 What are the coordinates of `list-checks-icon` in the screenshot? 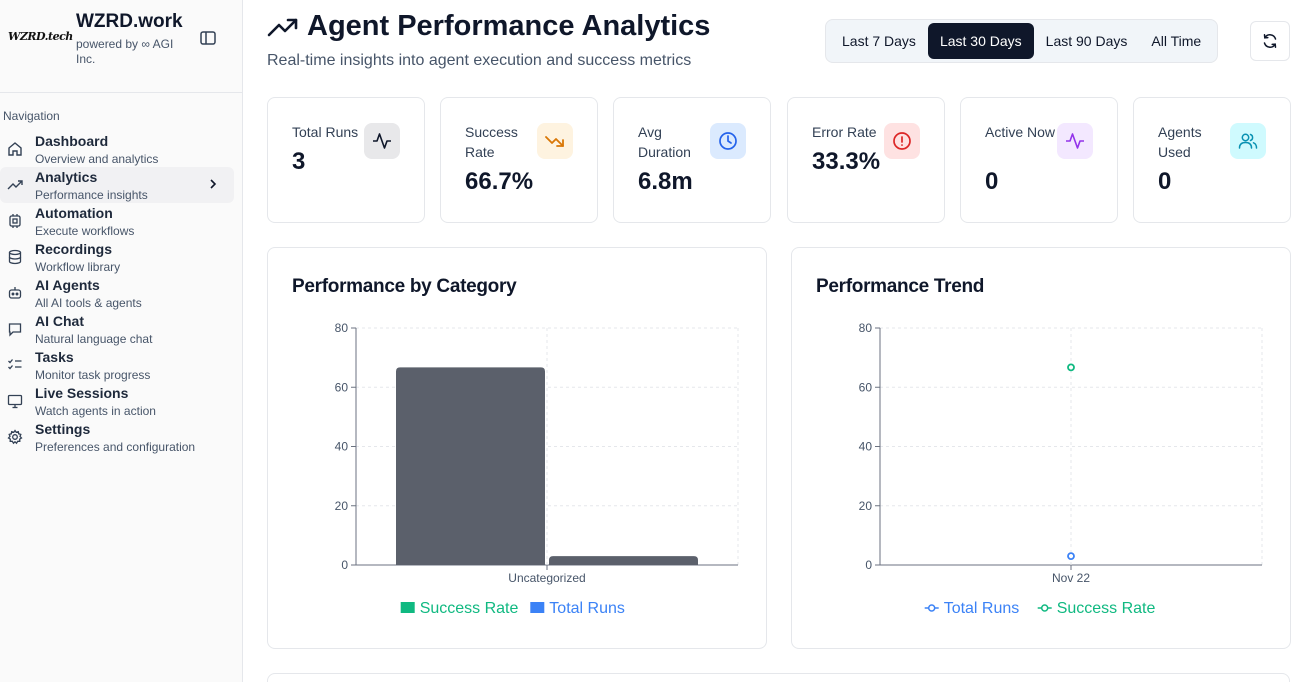 It's located at (15, 364).